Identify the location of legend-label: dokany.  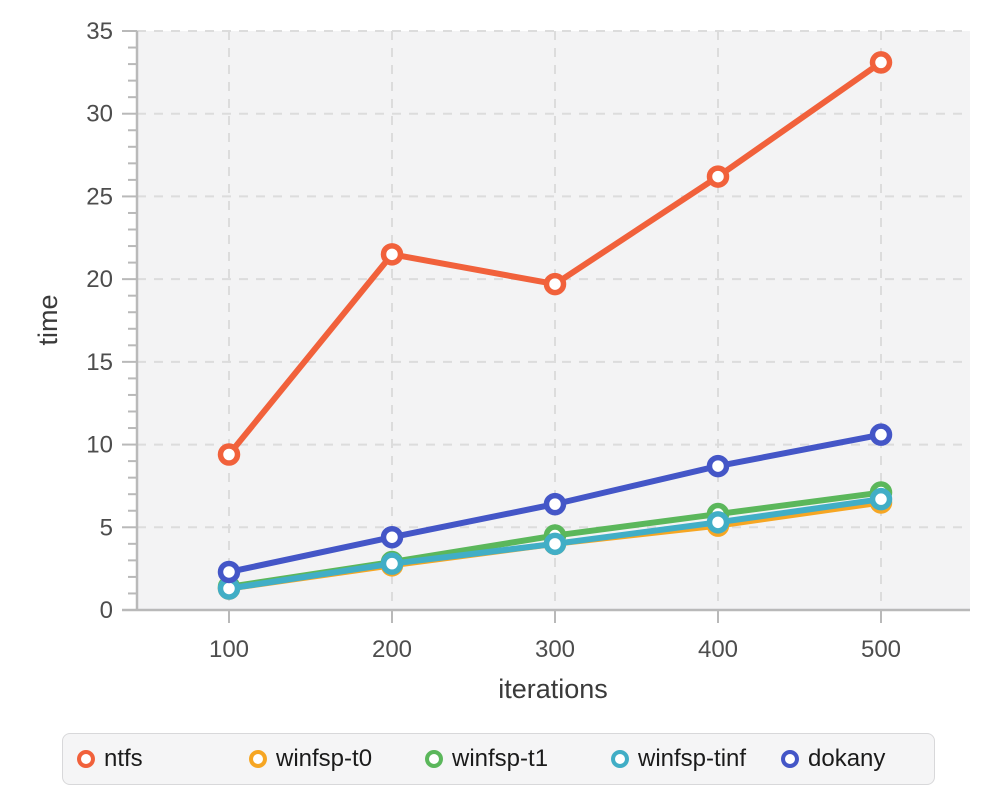
(847, 758).